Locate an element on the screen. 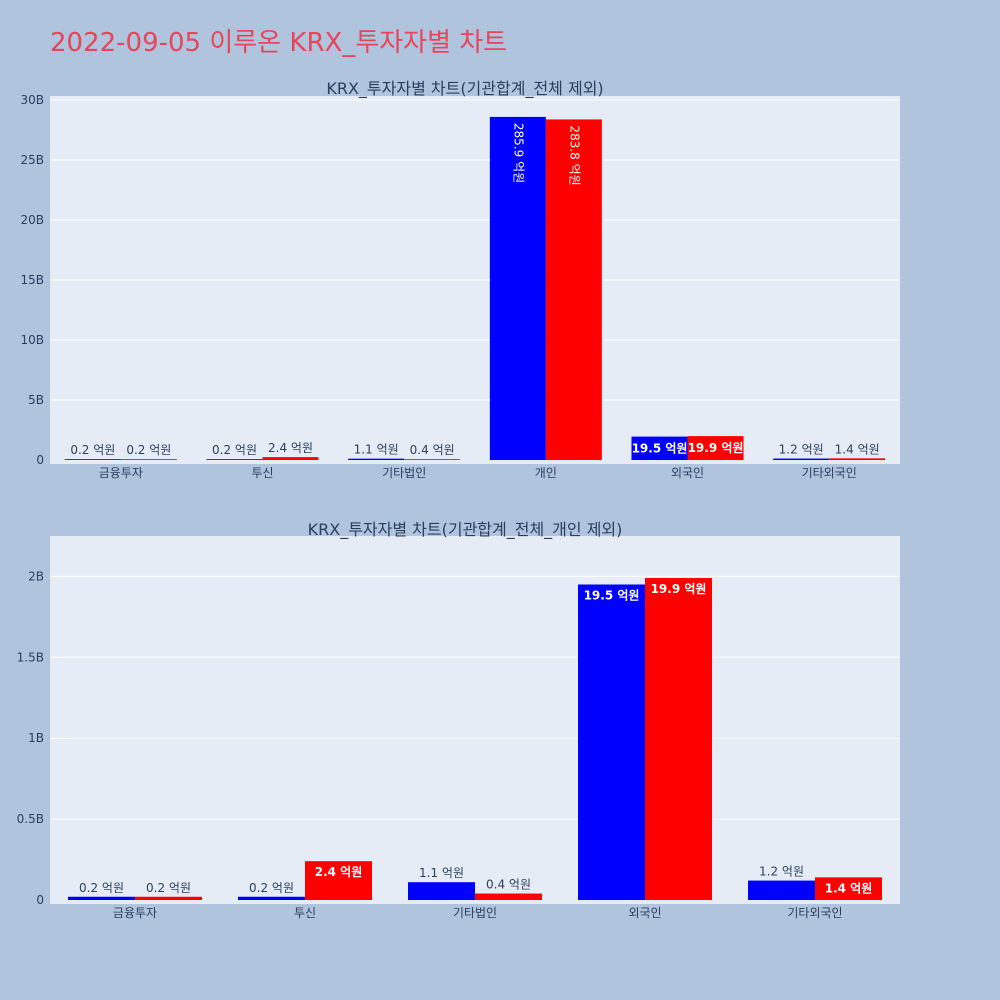 The height and width of the screenshot is (1000, 1000). chart-title: KRX_투자자별 차트(기관합계_전체_개인 제외) is located at coordinates (465, 530).